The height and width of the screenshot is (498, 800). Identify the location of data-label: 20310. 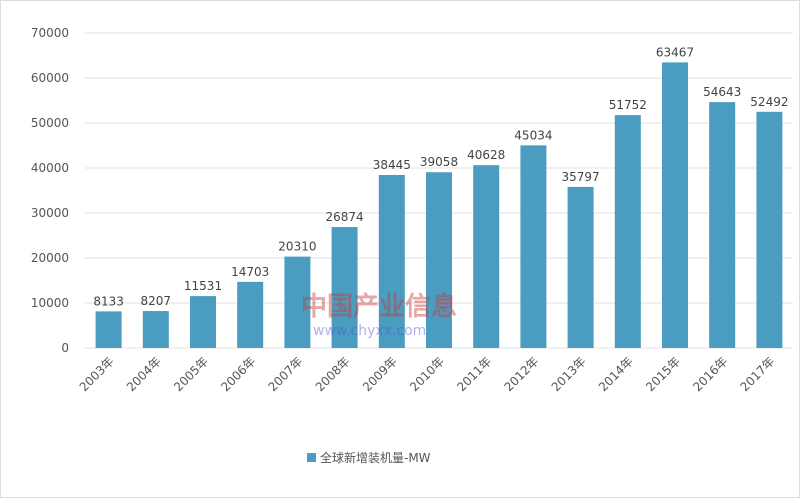
(297, 247).